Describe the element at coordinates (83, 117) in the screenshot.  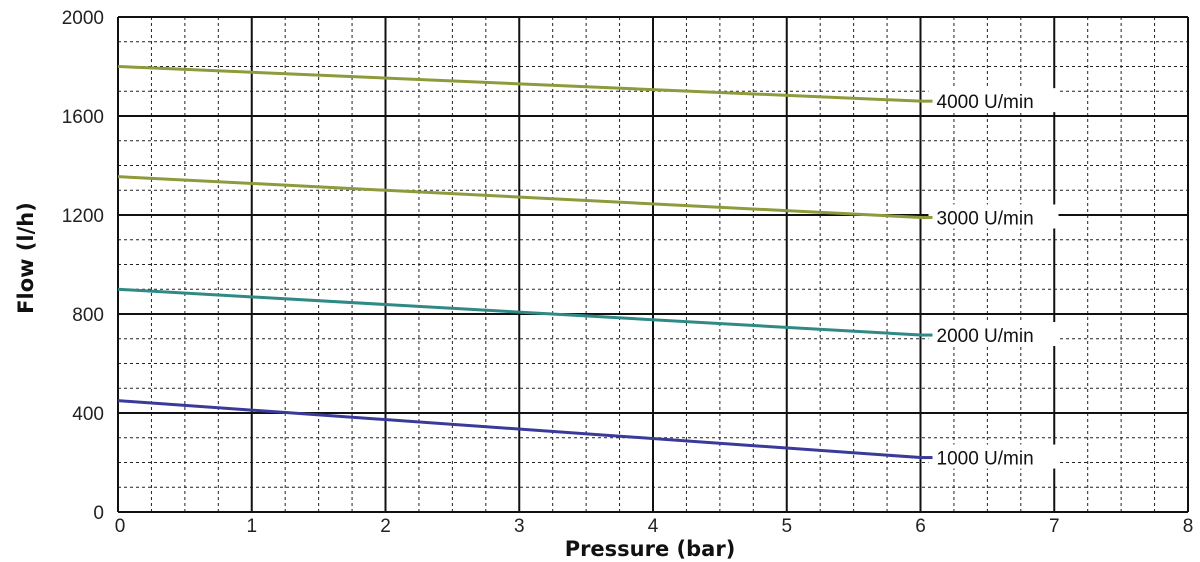
I see `y-tick-label: 1600` at that location.